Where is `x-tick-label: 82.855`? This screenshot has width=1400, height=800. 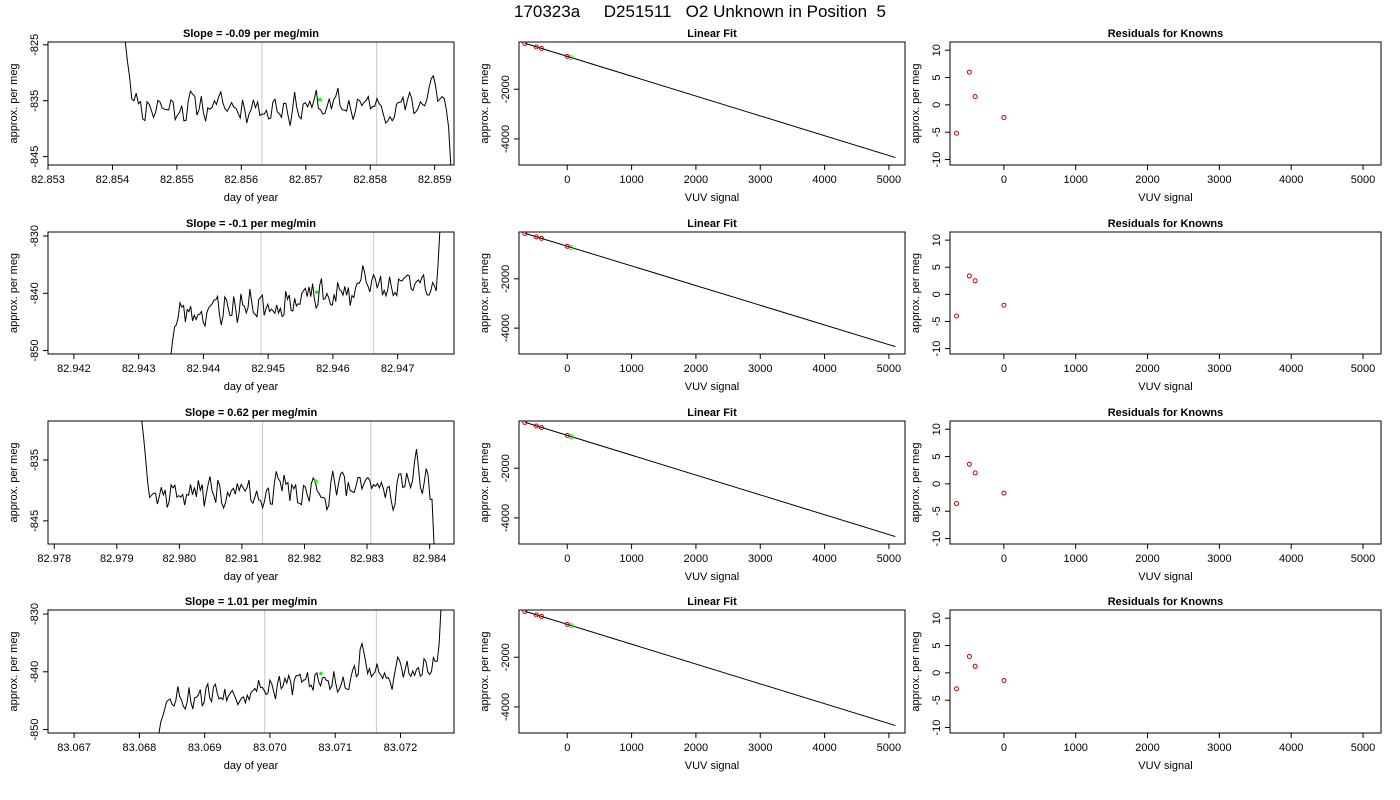
x-tick-label: 82.855 is located at coordinates (177, 180).